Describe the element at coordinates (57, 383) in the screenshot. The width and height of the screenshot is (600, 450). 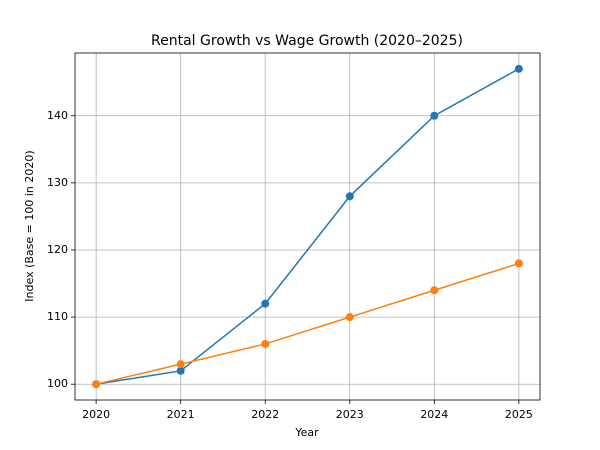
I see `y-tick-label: 100` at that location.